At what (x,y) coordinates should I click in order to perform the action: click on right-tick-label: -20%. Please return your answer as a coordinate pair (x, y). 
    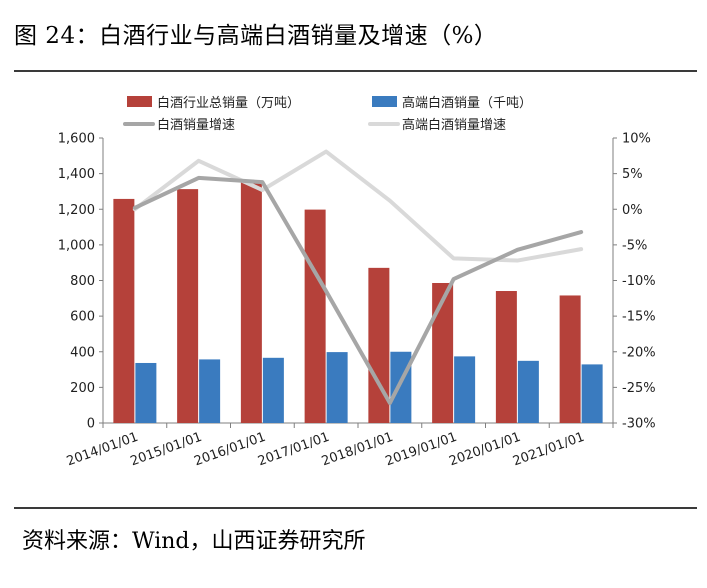
    Looking at the image, I should click on (639, 352).